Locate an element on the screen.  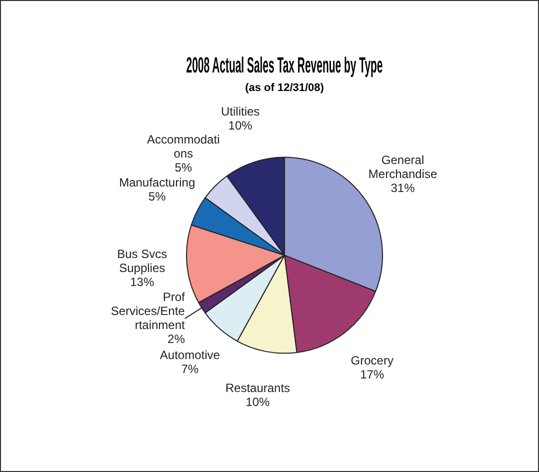
data-label: 31% is located at coordinates (403, 188).